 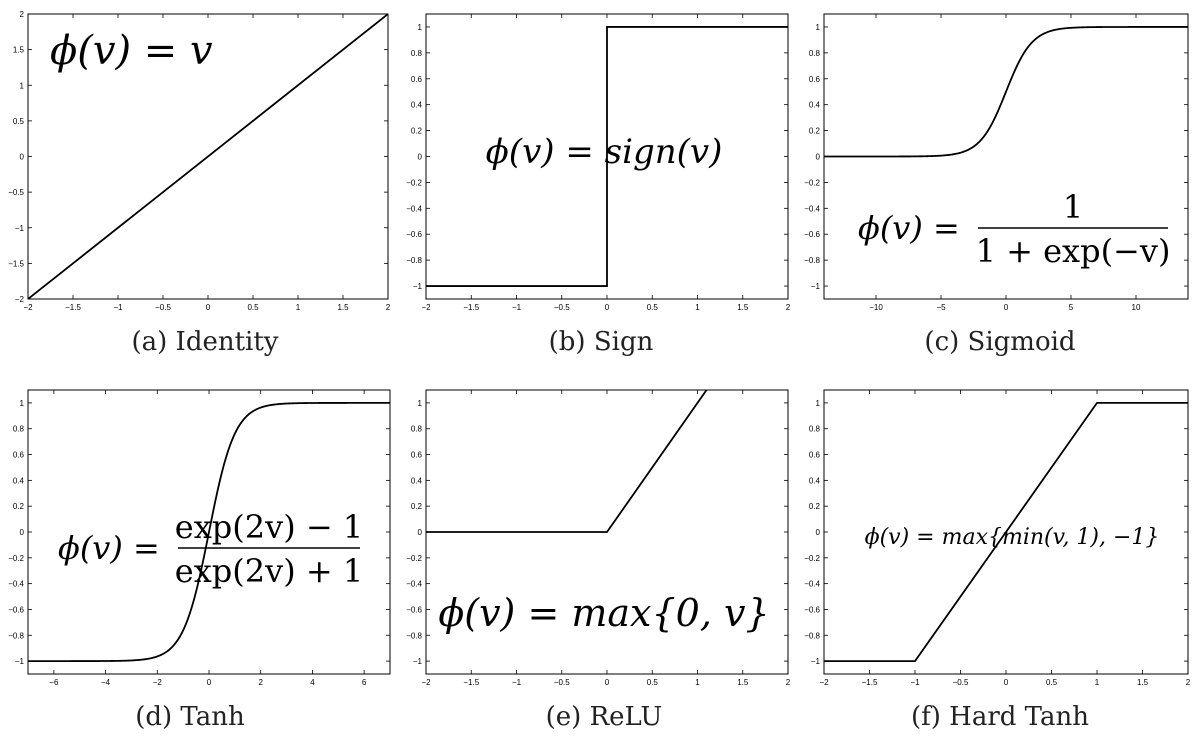 What do you see at coordinates (603, 613) in the screenshot?
I see `formula-label: ϕ(v) = max{0, v}` at bounding box center [603, 613].